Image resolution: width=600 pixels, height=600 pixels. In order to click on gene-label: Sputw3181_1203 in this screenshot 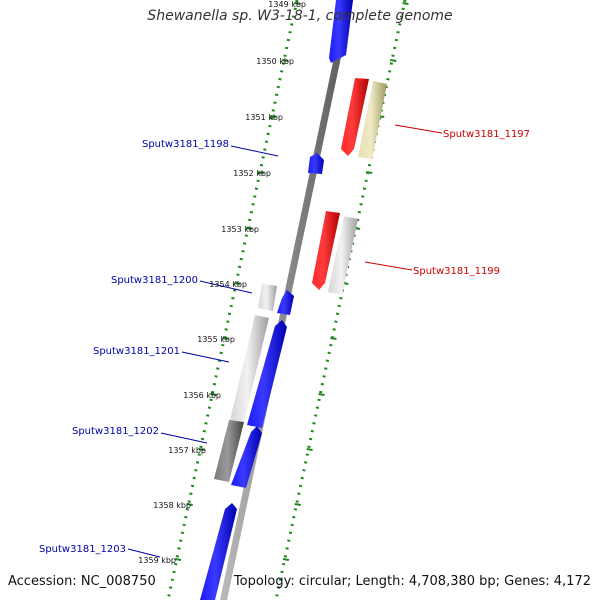, I will do `click(82, 549)`.